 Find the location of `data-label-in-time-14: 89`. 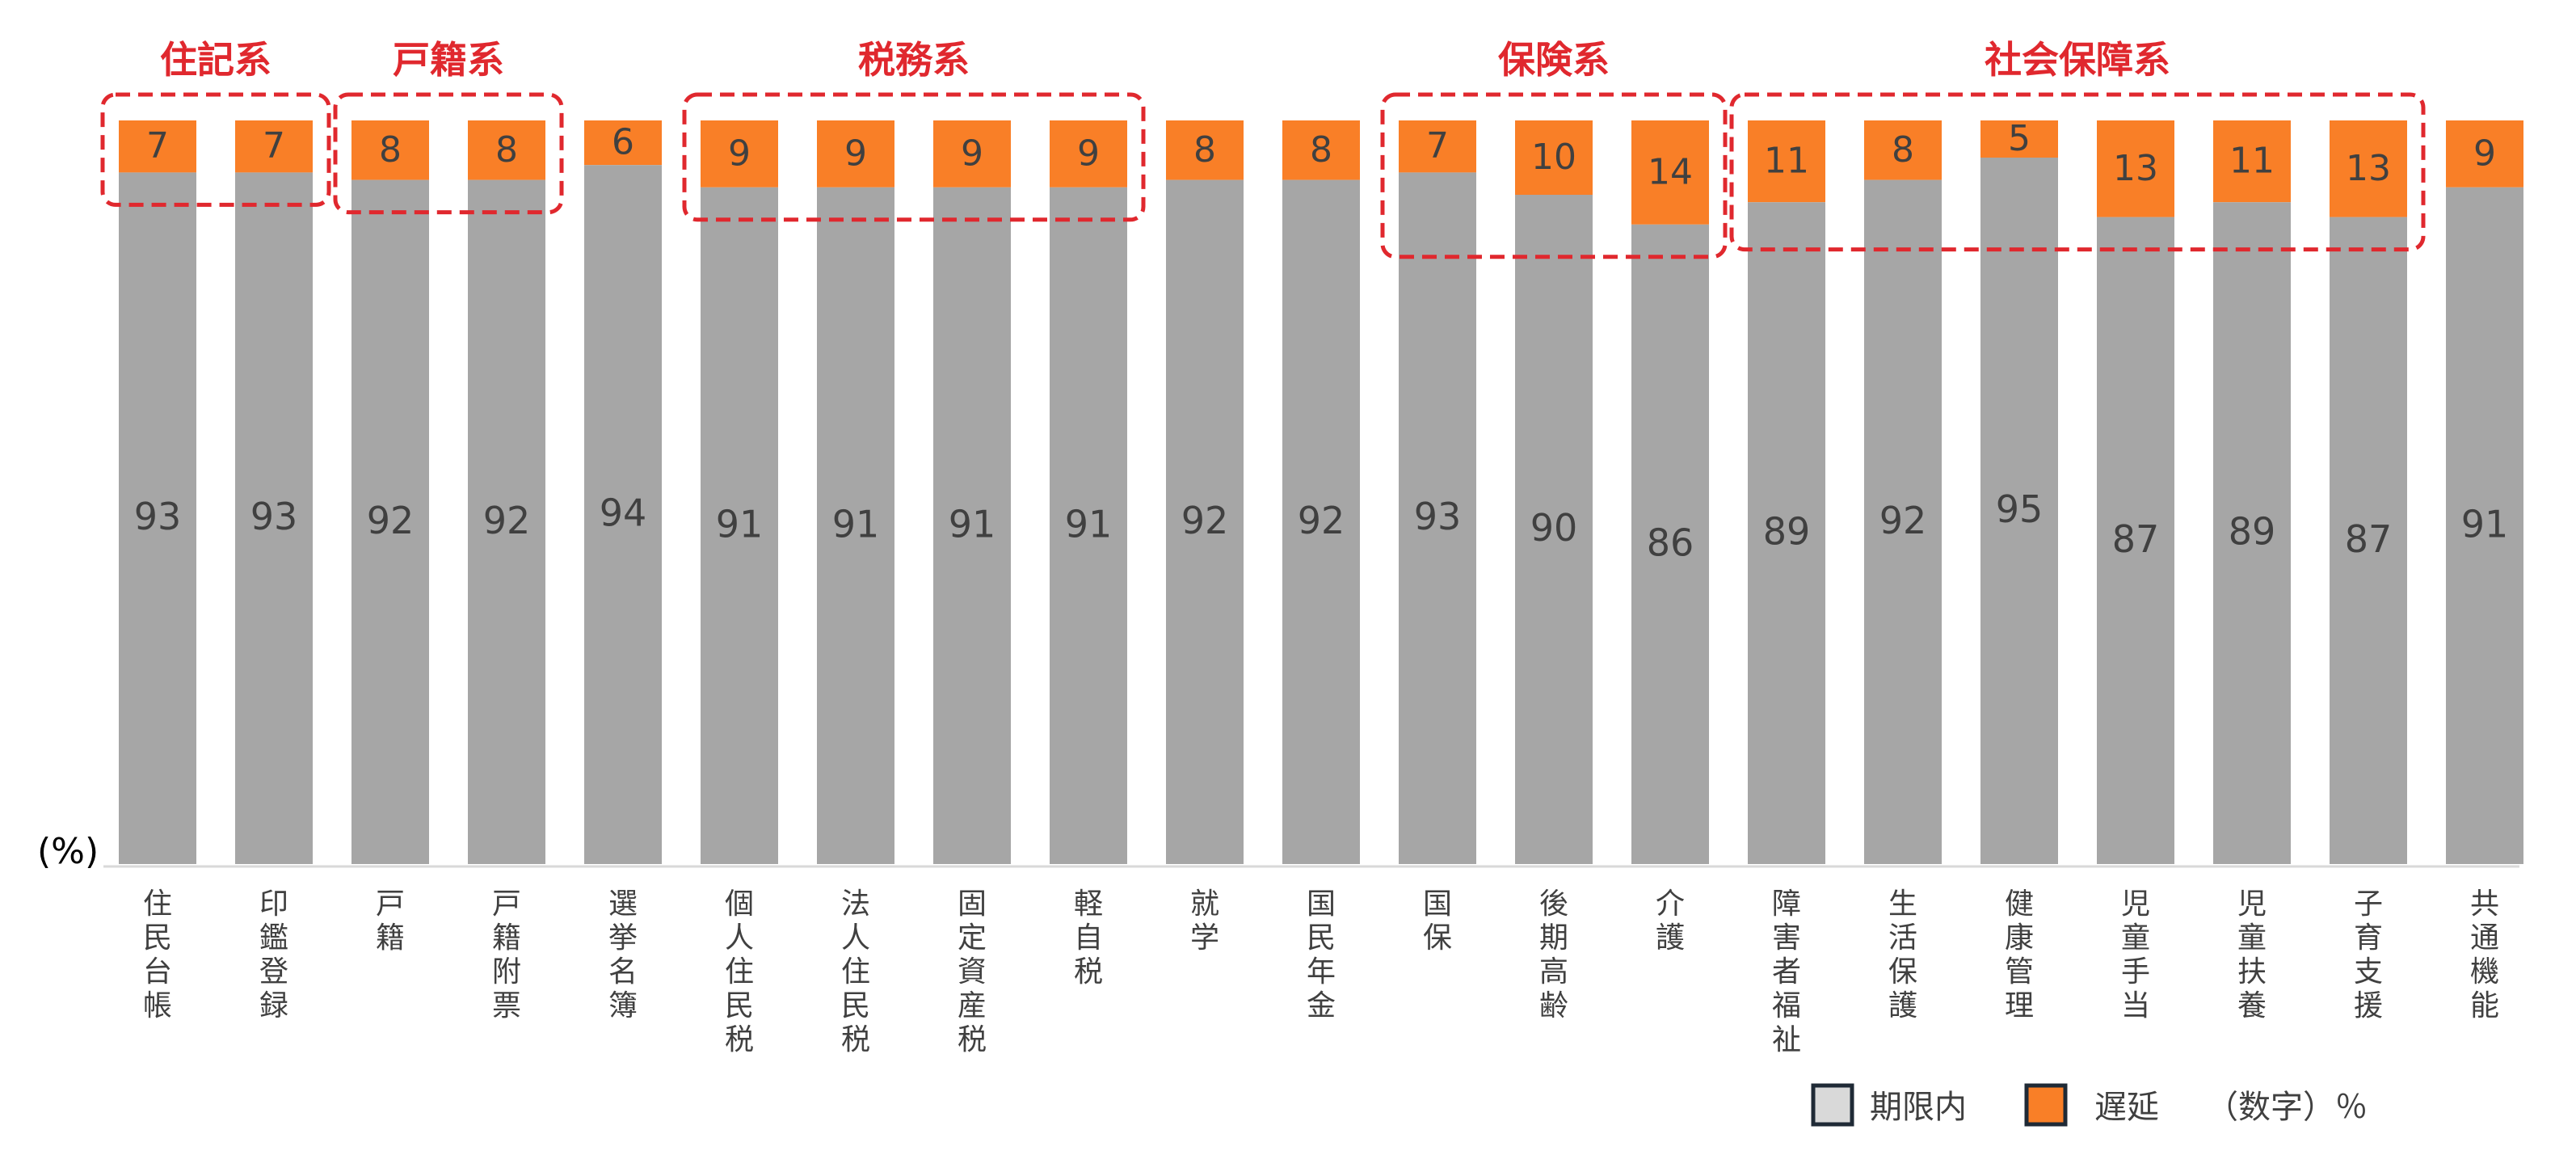

data-label-in-time-14: 89 is located at coordinates (1787, 532).